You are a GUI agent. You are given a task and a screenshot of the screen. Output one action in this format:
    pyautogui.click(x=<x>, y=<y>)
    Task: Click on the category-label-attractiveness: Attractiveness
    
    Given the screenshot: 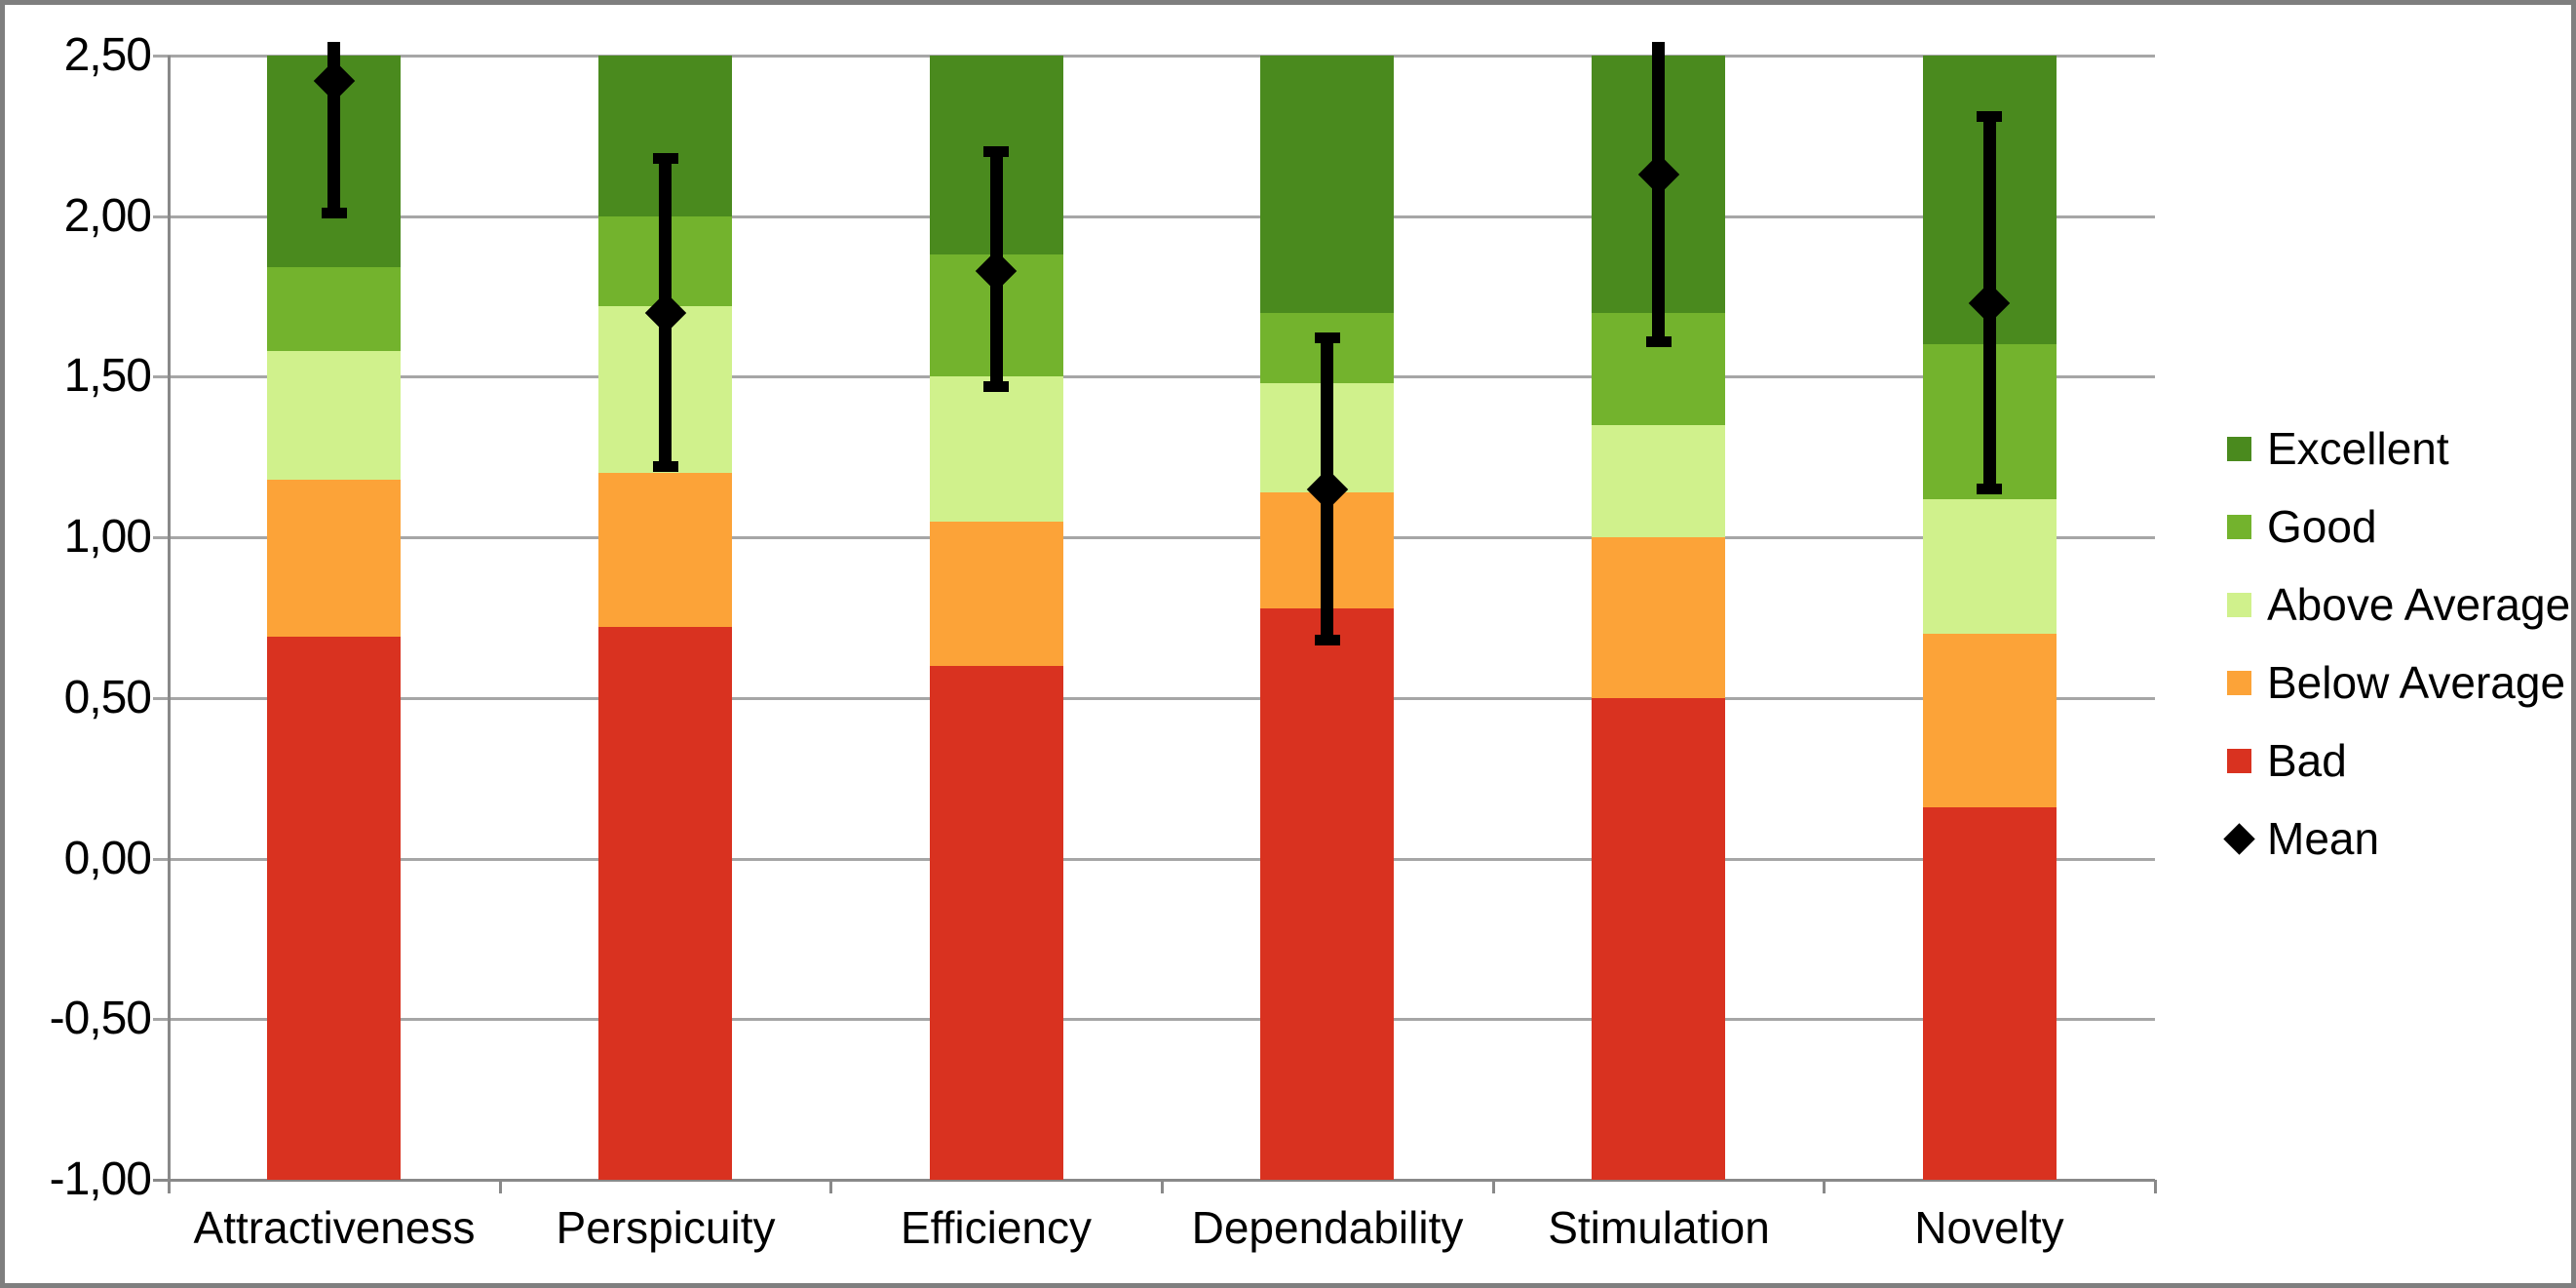 What is the action you would take?
    pyautogui.click(x=334, y=1227)
    